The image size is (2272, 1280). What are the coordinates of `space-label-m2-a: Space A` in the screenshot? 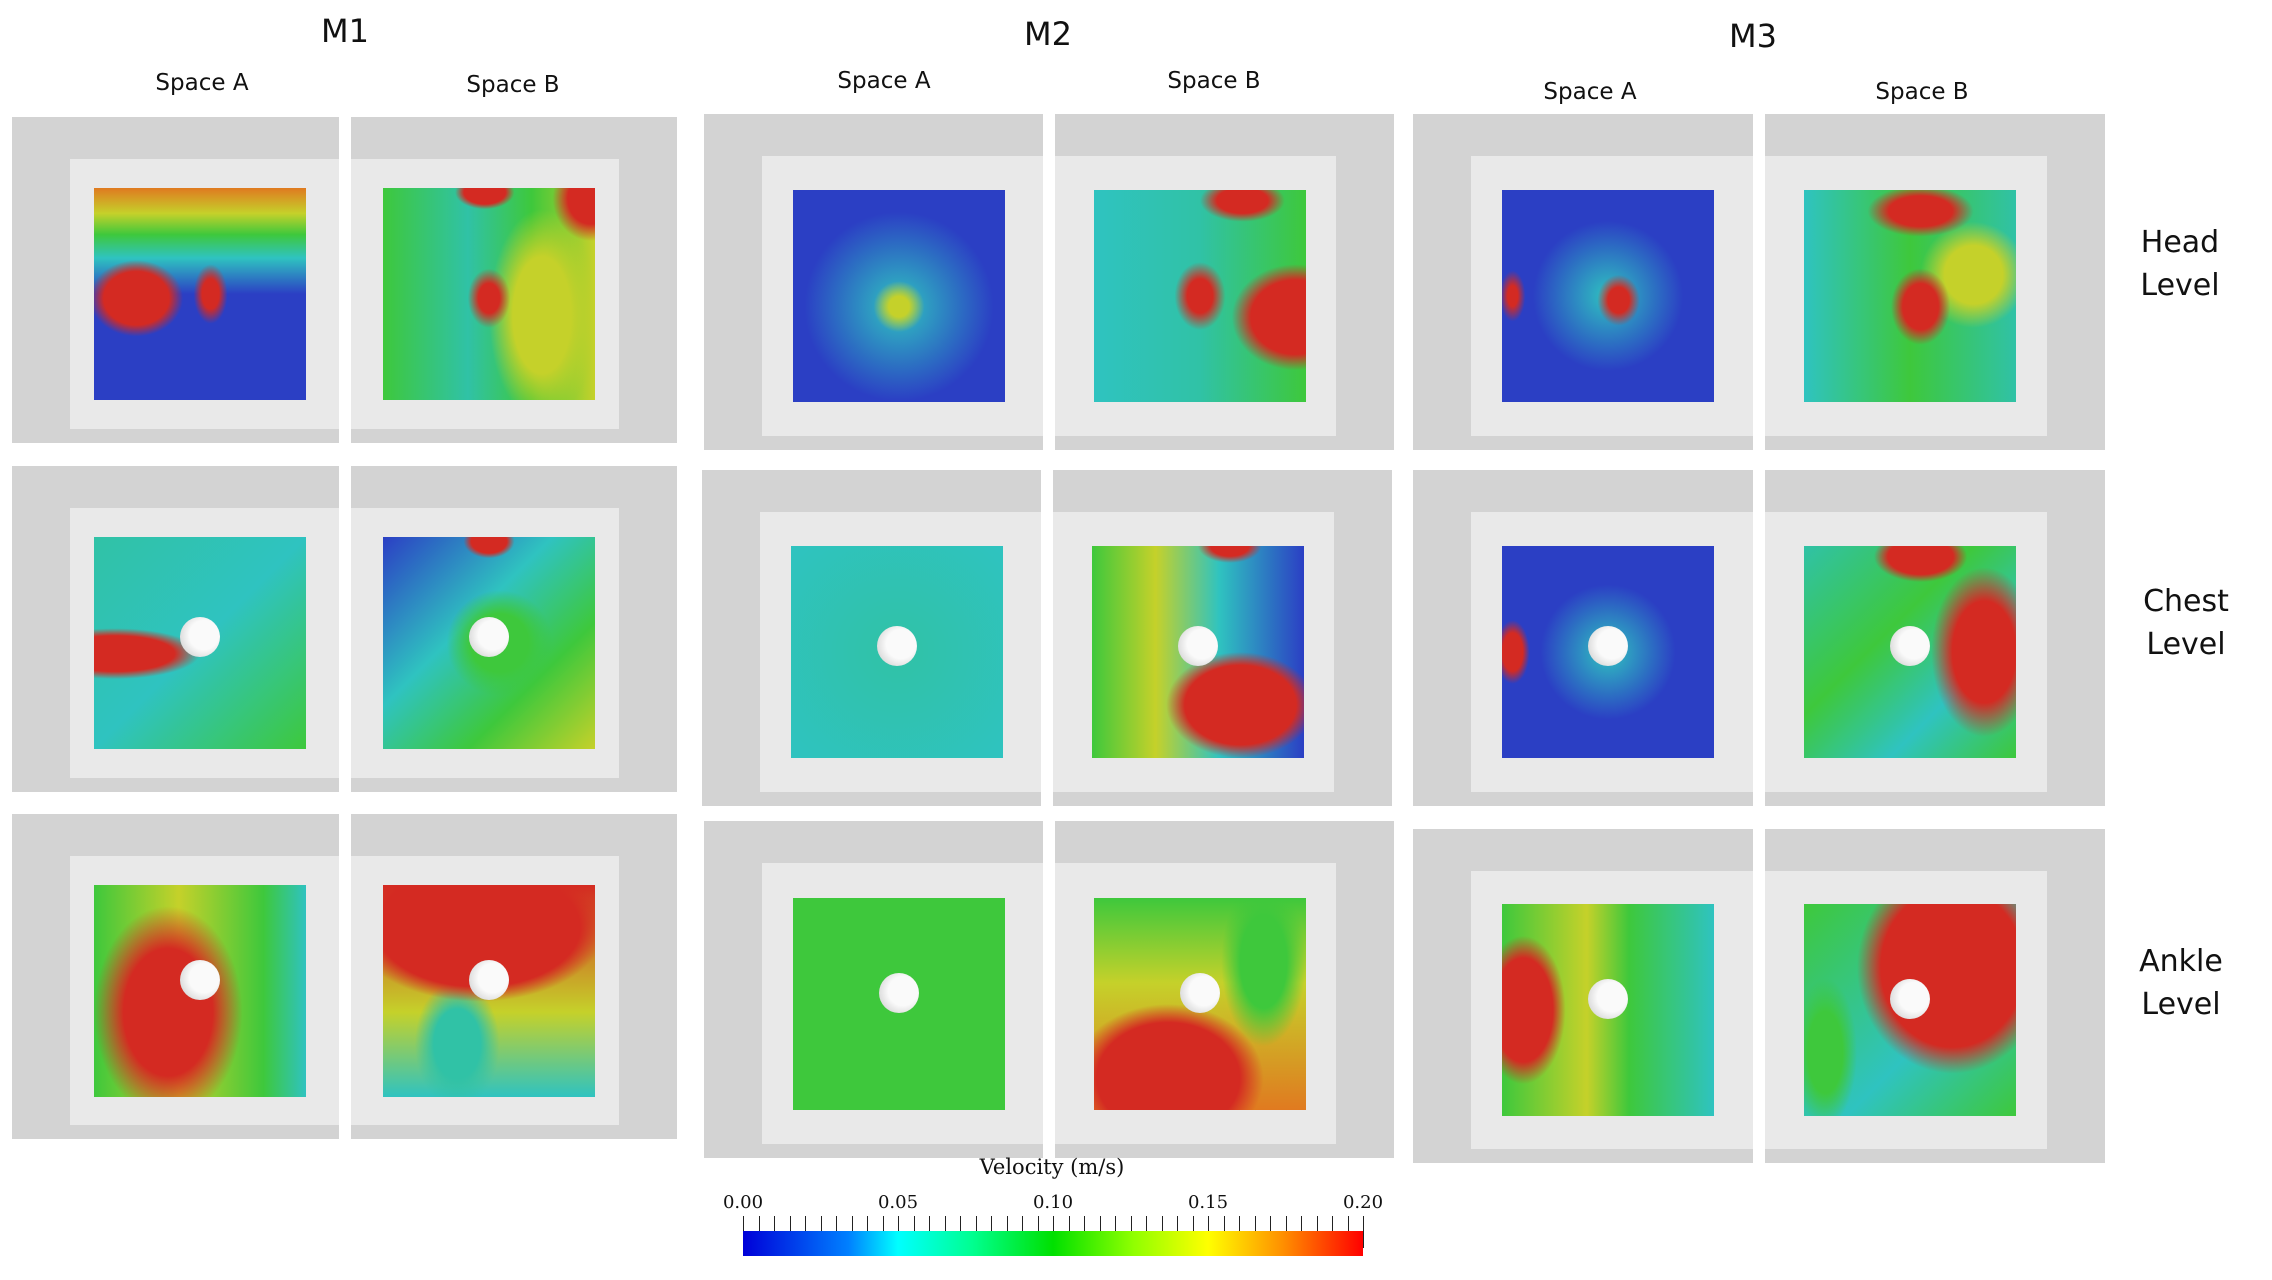 It's located at (884, 81).